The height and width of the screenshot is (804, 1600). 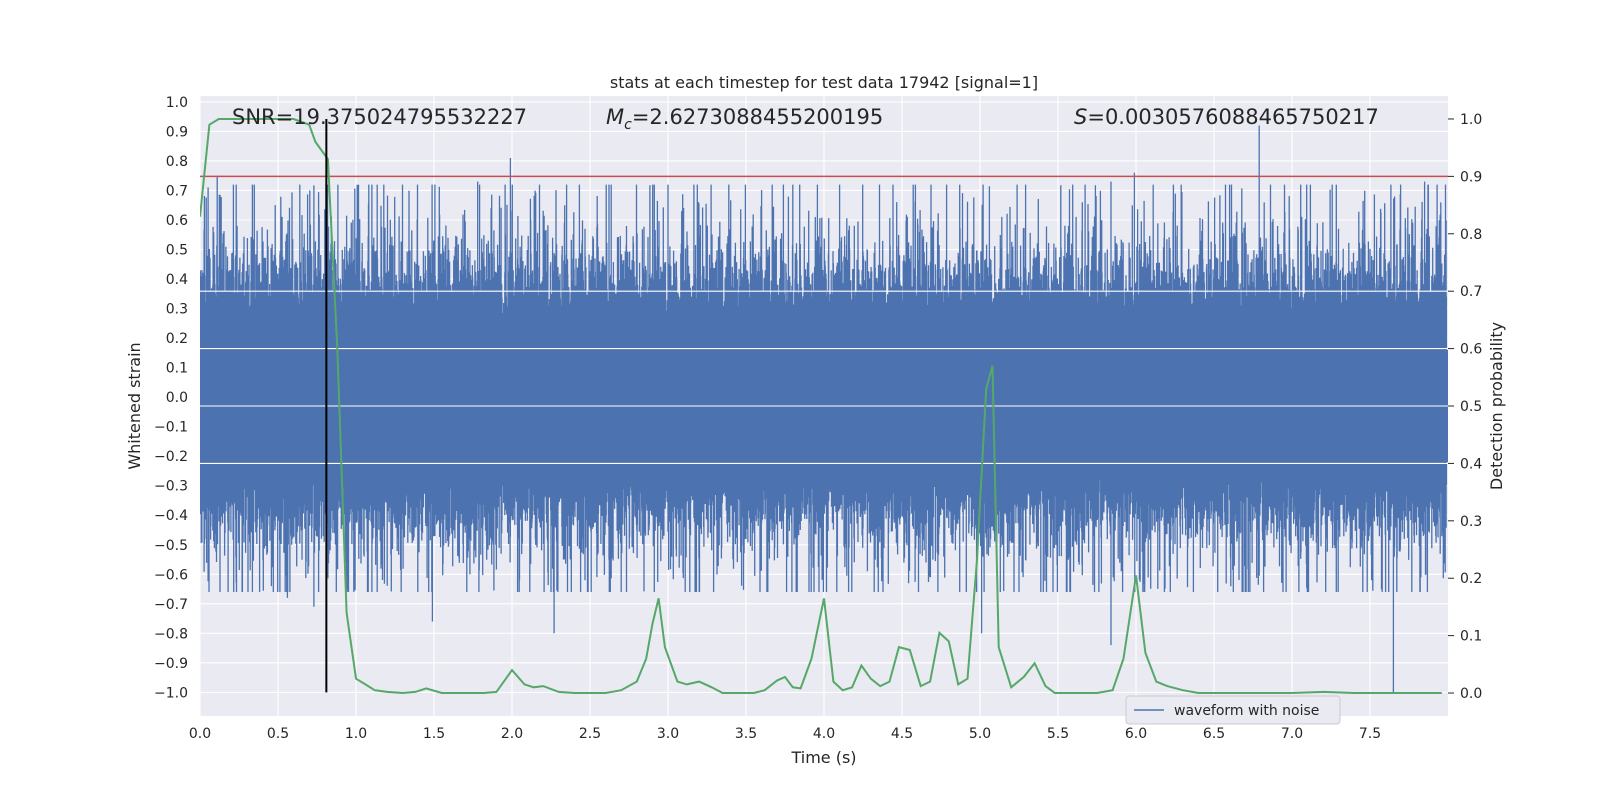 What do you see at coordinates (177, 221) in the screenshot?
I see `y-tick-label-left: 0.6` at bounding box center [177, 221].